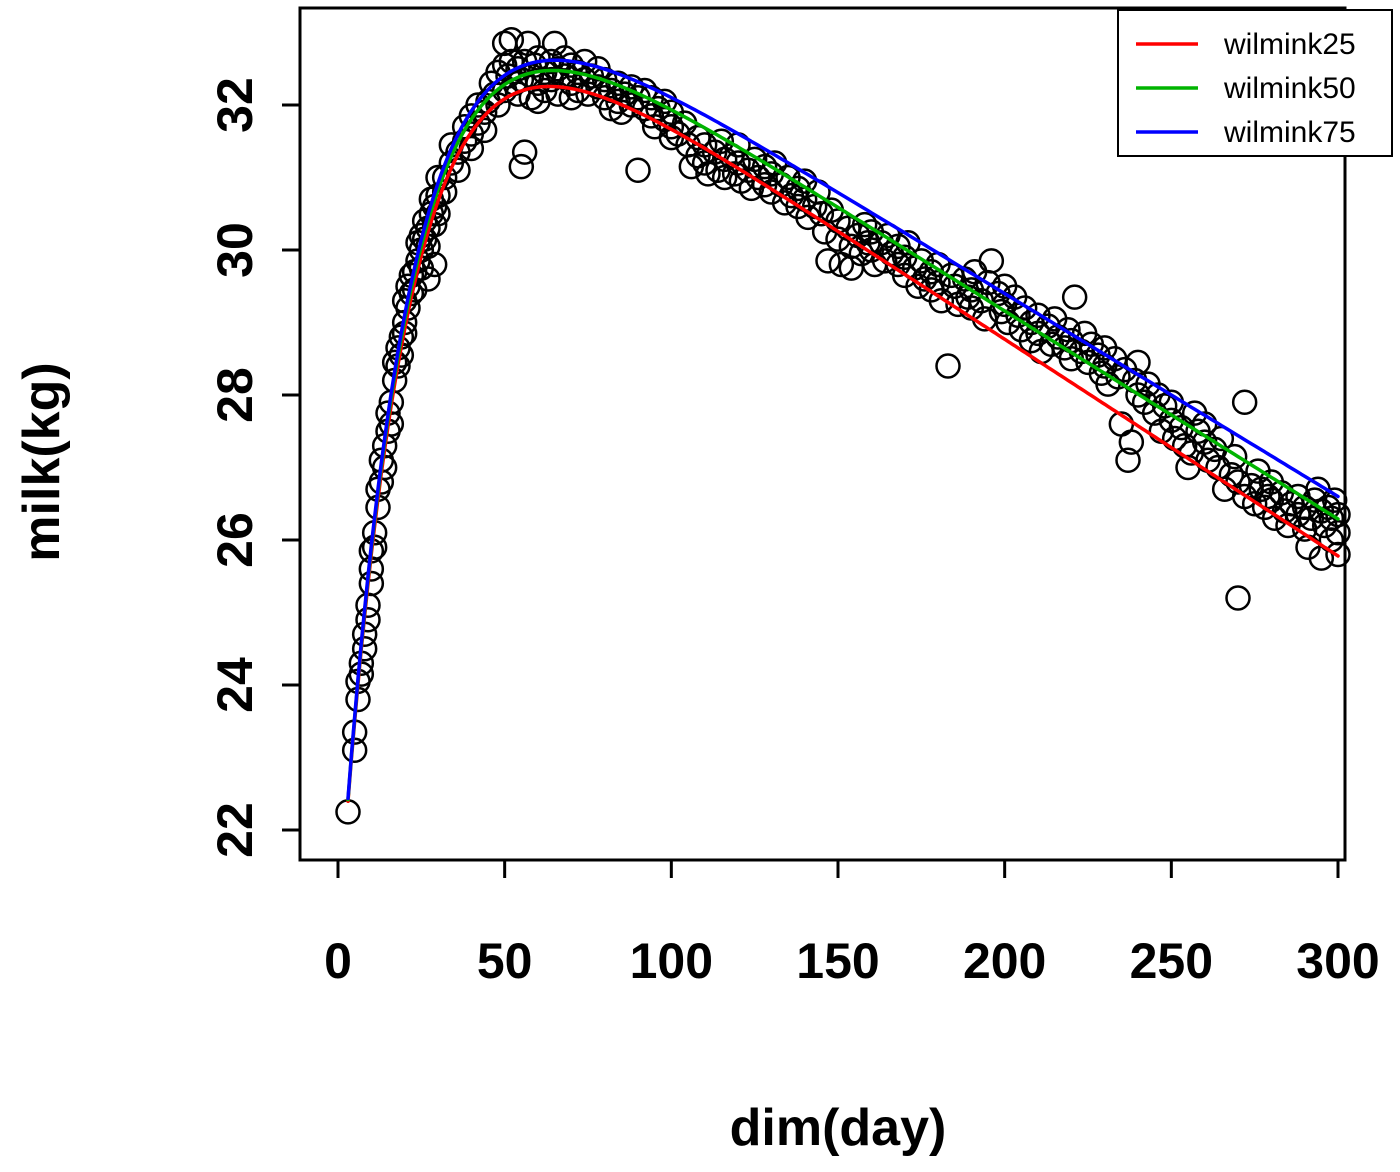  What do you see at coordinates (235, 540) in the screenshot?
I see `y-tick-label: 26` at bounding box center [235, 540].